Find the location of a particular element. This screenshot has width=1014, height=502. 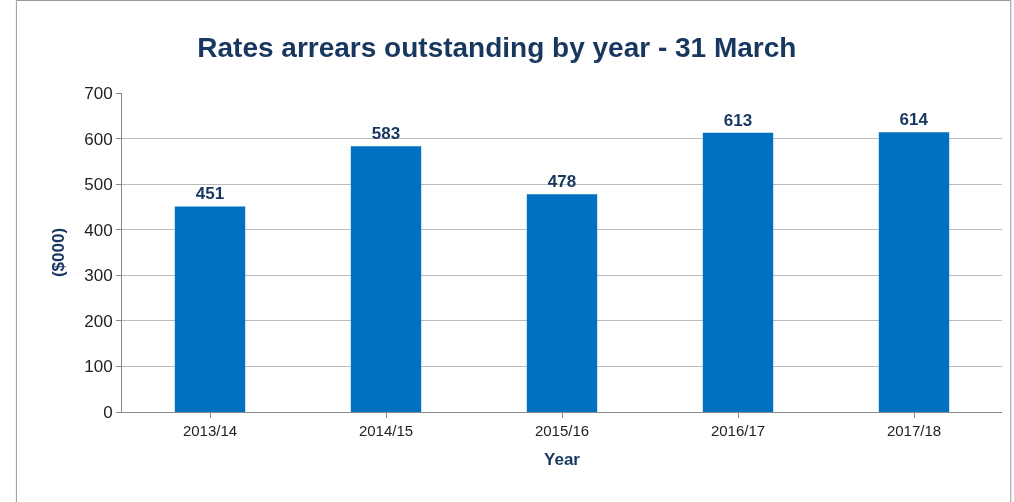

y-tick-label: 500 is located at coordinates (98, 185).